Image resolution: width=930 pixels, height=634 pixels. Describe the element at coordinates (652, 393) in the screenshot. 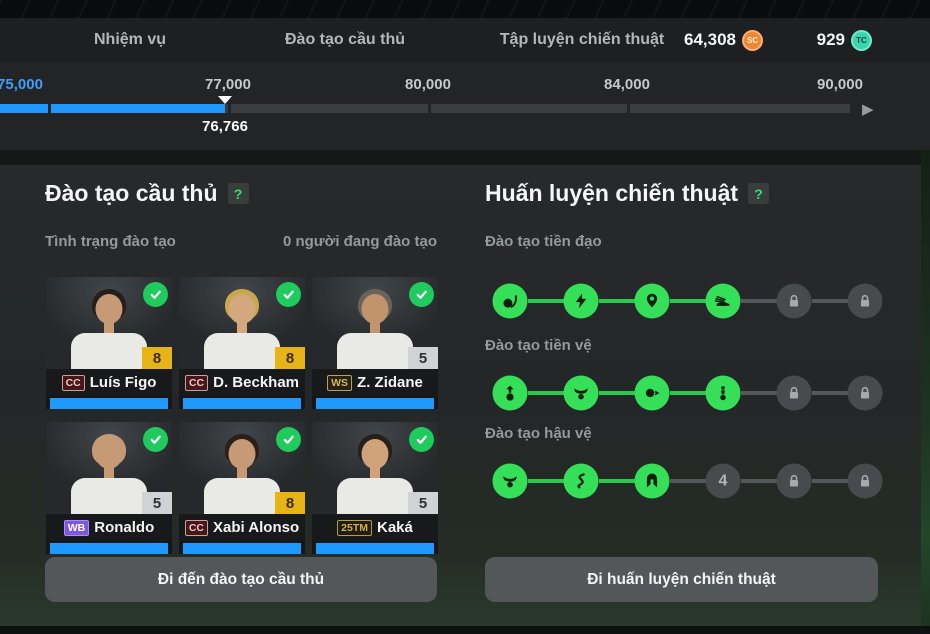

I see `skill-node-ball-swoosh-icon` at that location.